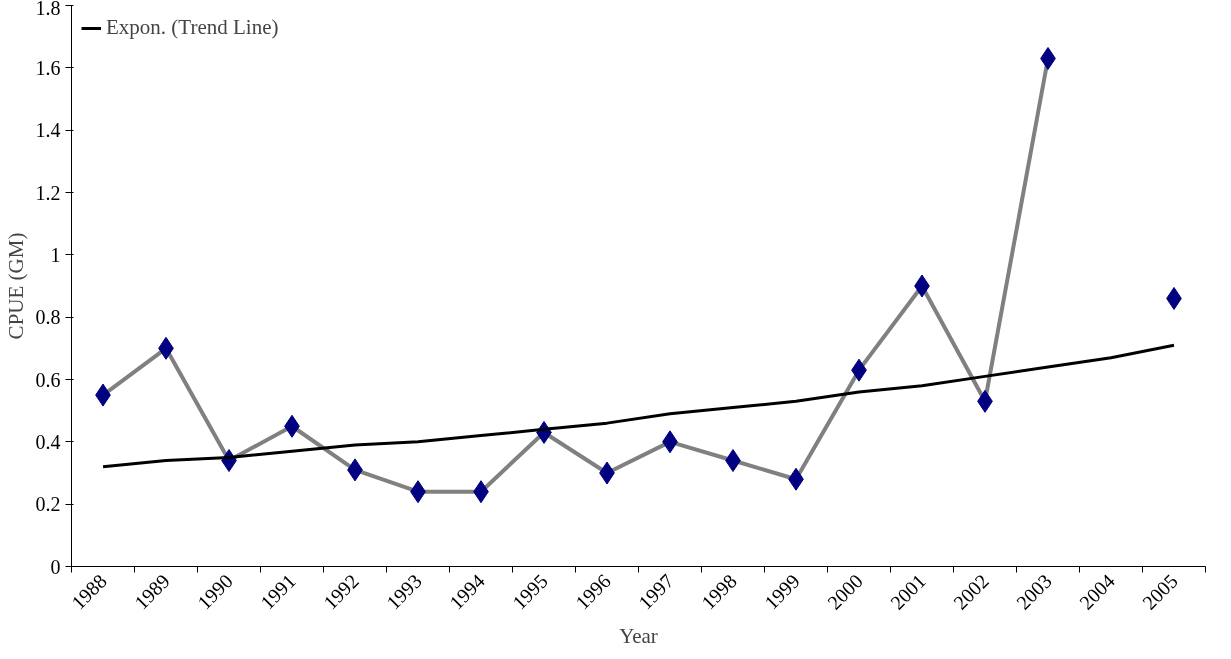  I want to click on y-tick-label: 0.8, so click(48, 317).